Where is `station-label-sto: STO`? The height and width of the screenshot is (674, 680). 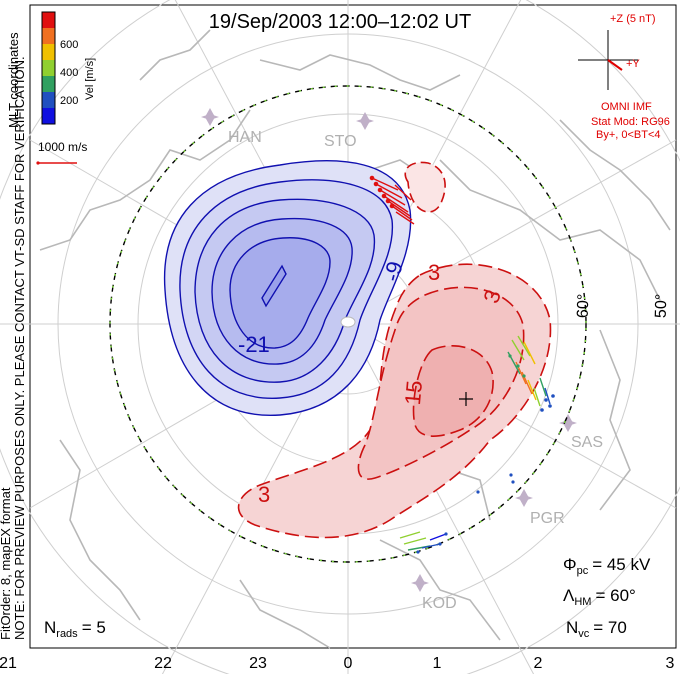
station-label-sto: STO is located at coordinates (340, 141).